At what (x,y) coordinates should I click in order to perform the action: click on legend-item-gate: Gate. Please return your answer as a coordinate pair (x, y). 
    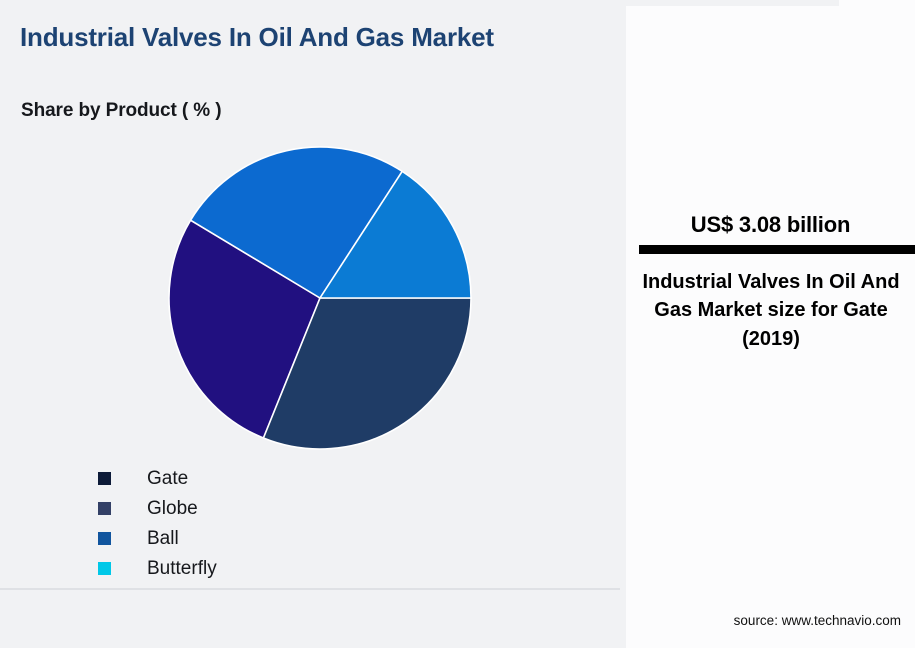
    Looking at the image, I should click on (308, 478).